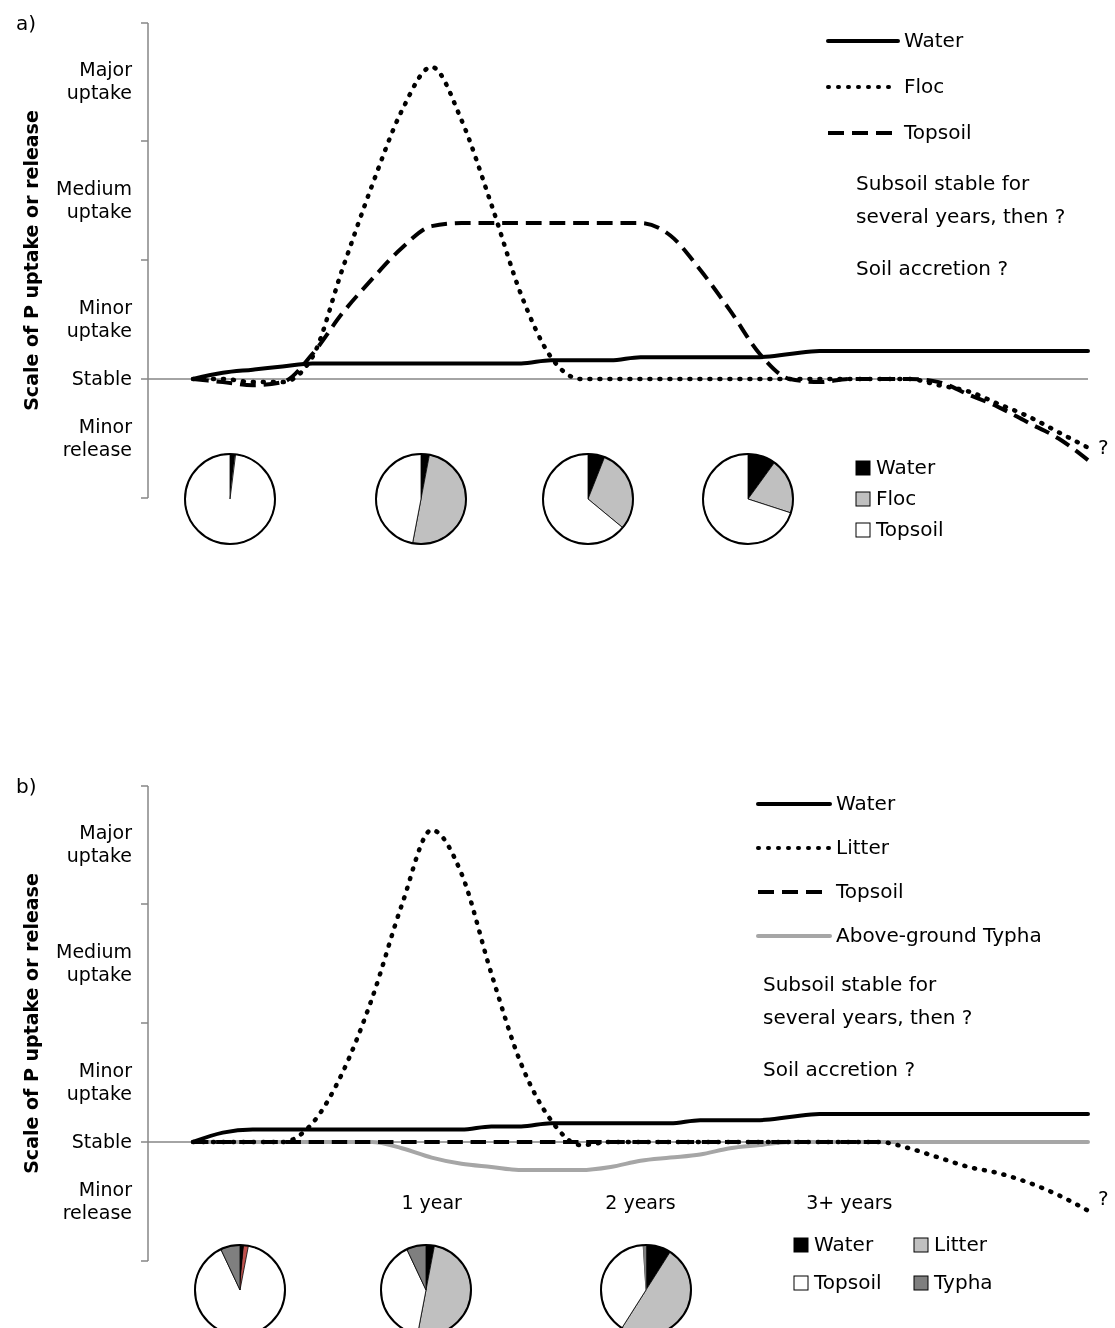 This screenshot has width=1115, height=1328. What do you see at coordinates (26, 23) in the screenshot?
I see `text: a)` at bounding box center [26, 23].